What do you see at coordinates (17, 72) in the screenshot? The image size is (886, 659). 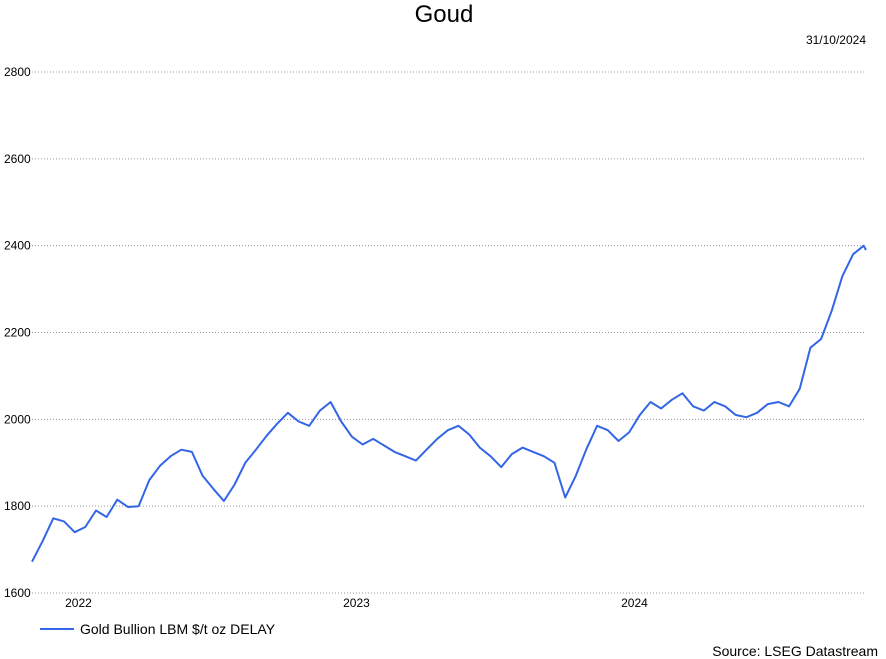 I see `y-tick-label: 2800` at bounding box center [17, 72].